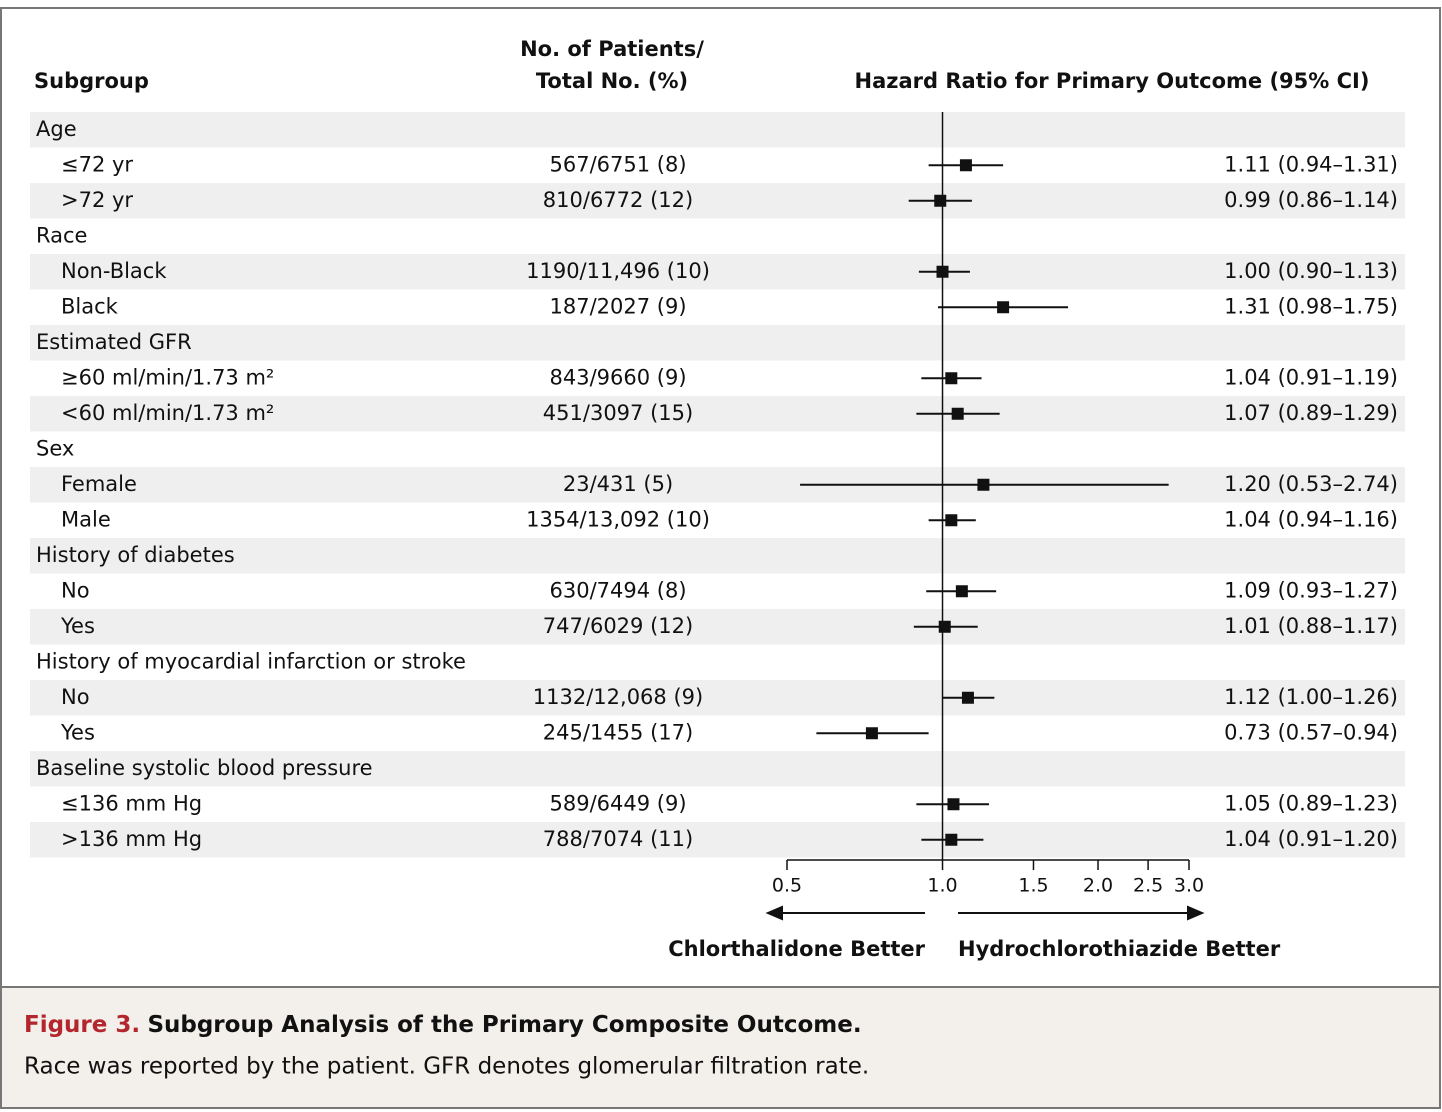 The width and height of the screenshot is (1442, 1112). Describe the element at coordinates (167, 413) in the screenshot. I see `row-label: <60 ml/min/1.73 m²` at that location.